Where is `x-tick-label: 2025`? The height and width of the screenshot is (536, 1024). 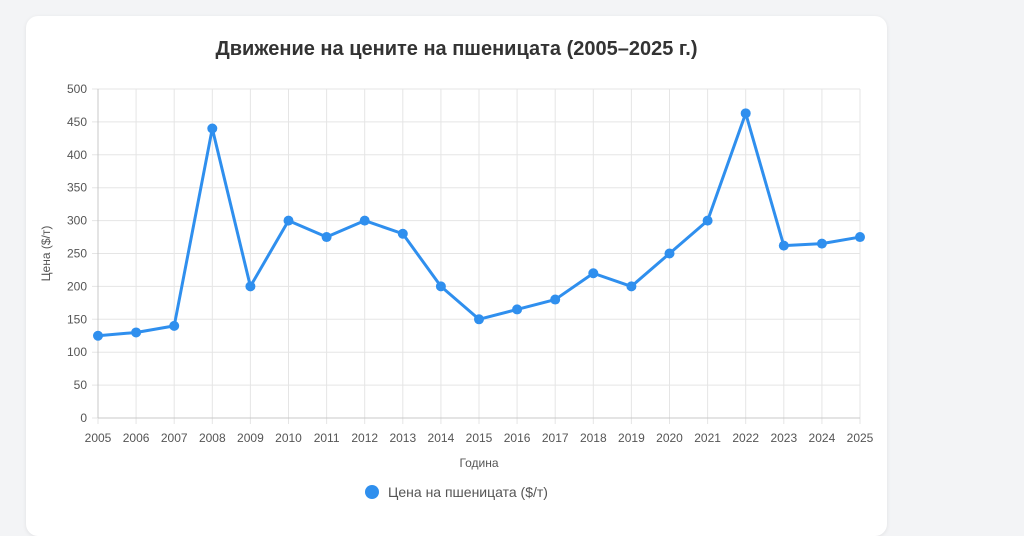
x-tick-label: 2025 is located at coordinates (860, 438).